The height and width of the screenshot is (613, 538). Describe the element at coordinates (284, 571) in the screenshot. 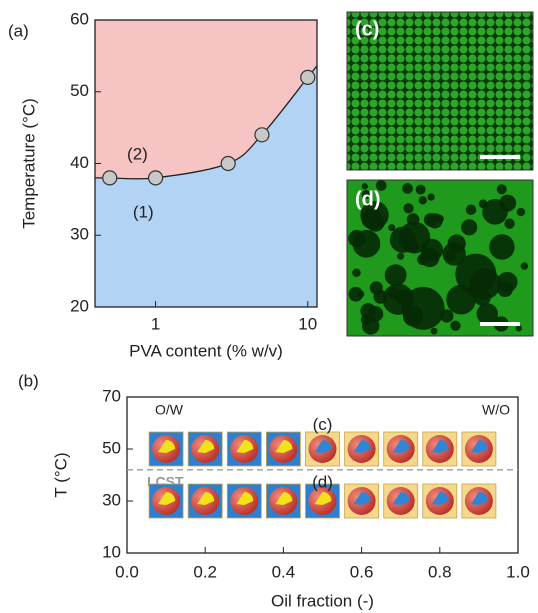

I see `x-tick-label: 0.4` at that location.